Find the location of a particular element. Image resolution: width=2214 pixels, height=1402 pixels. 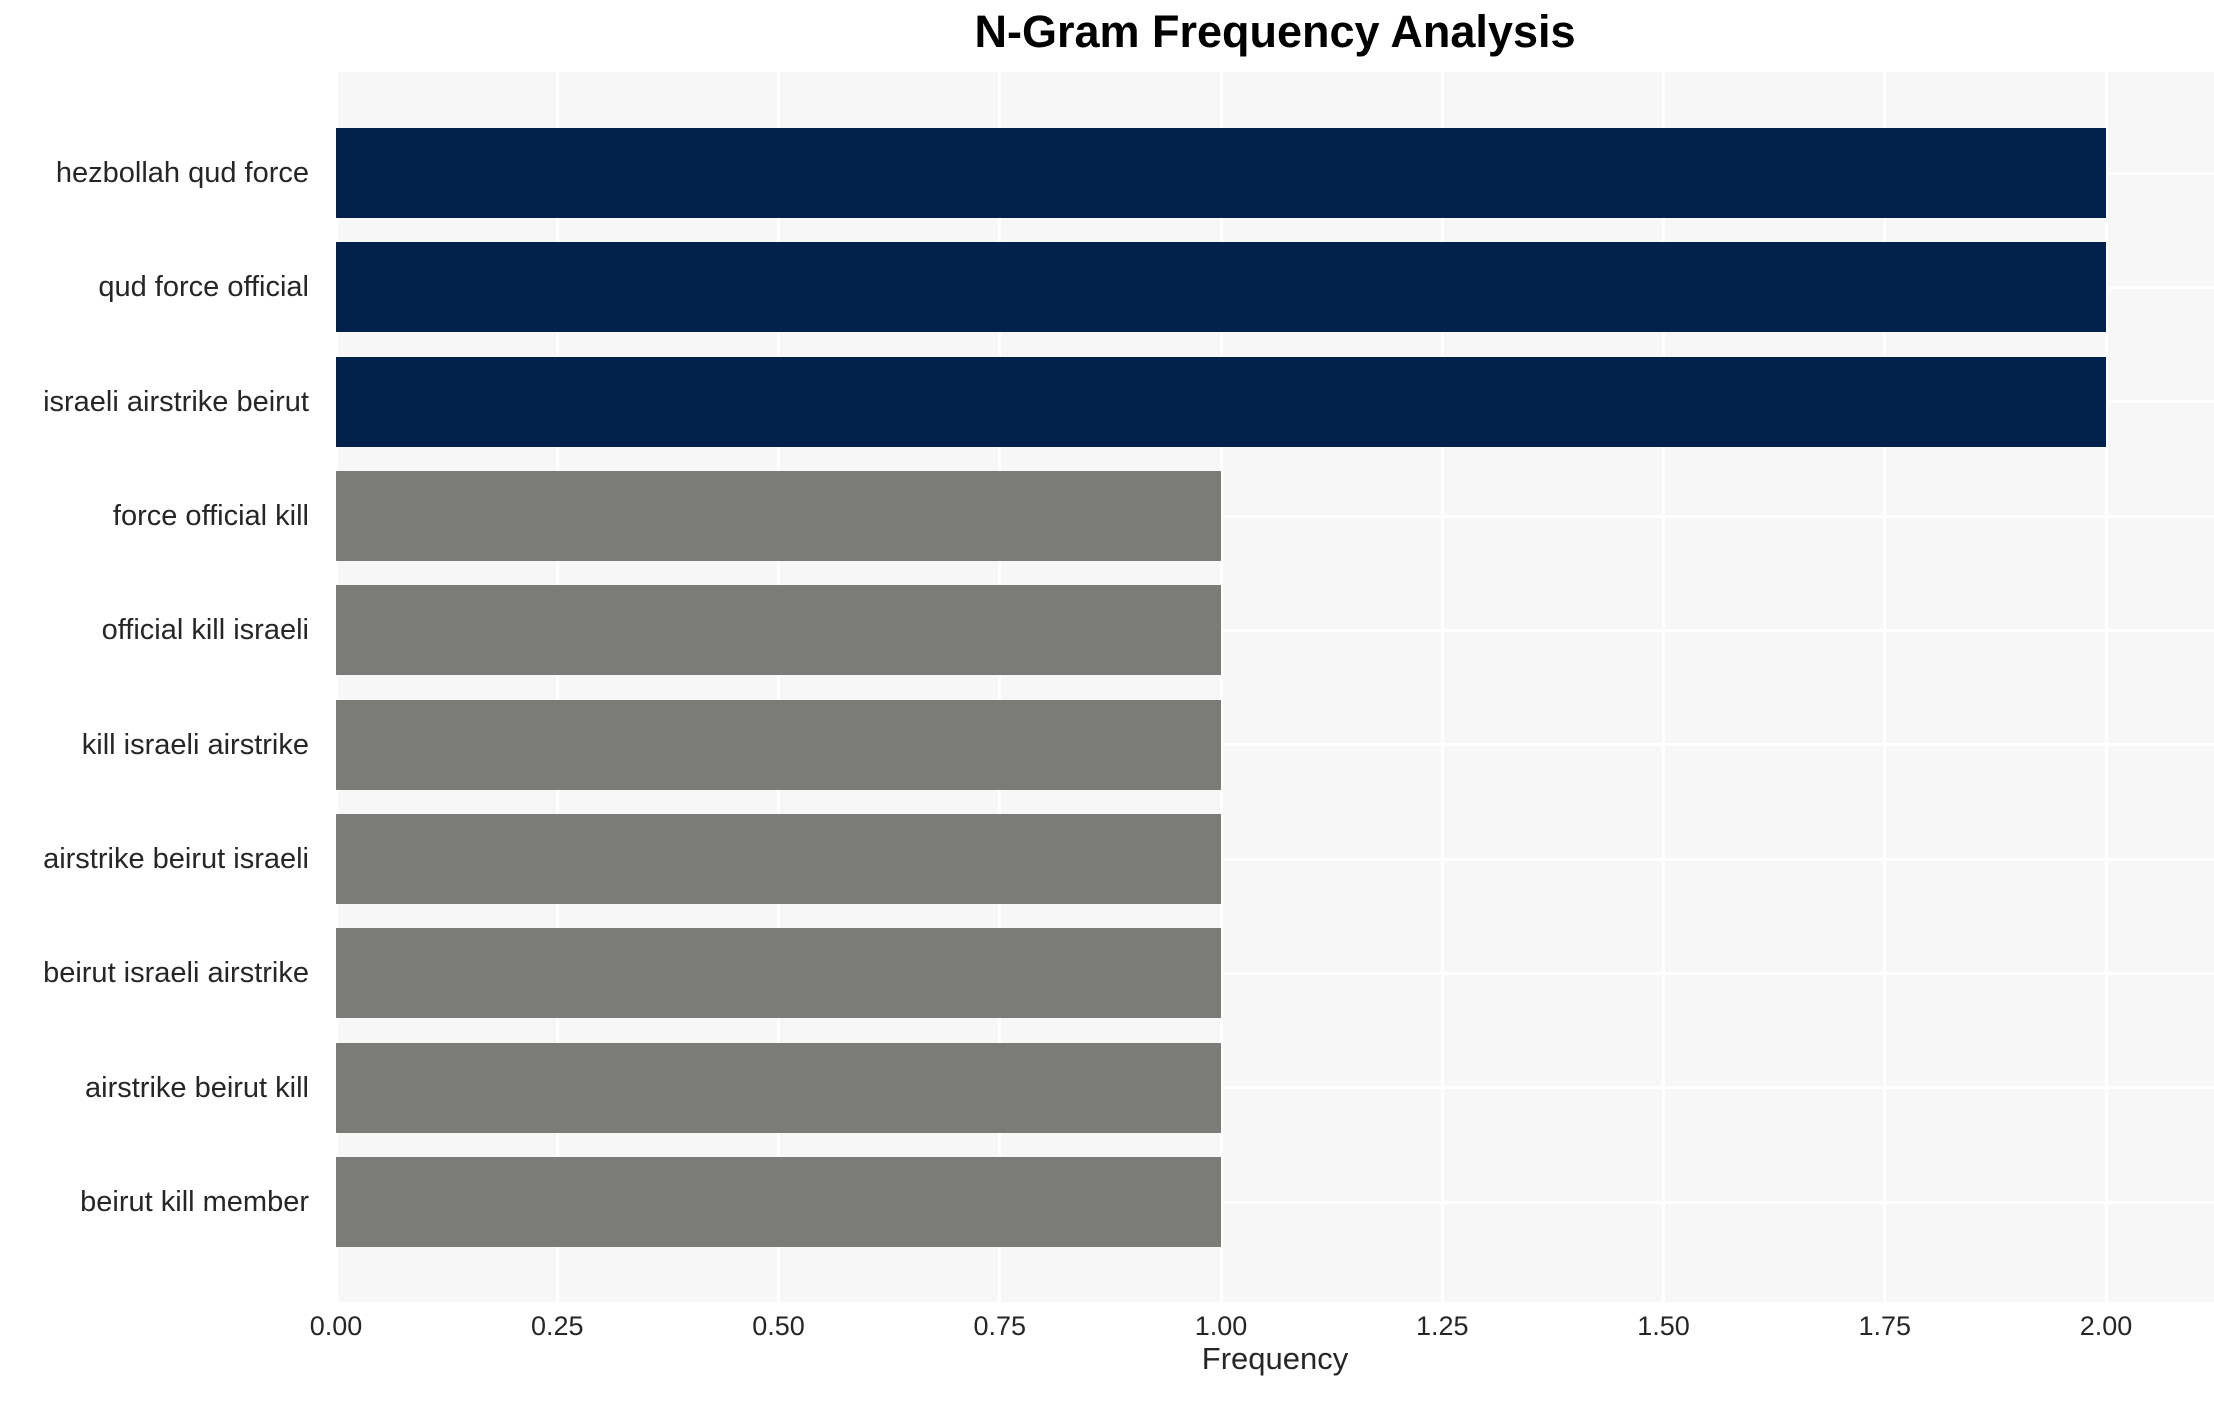

y-tick-label: qud force official is located at coordinates (203, 287).